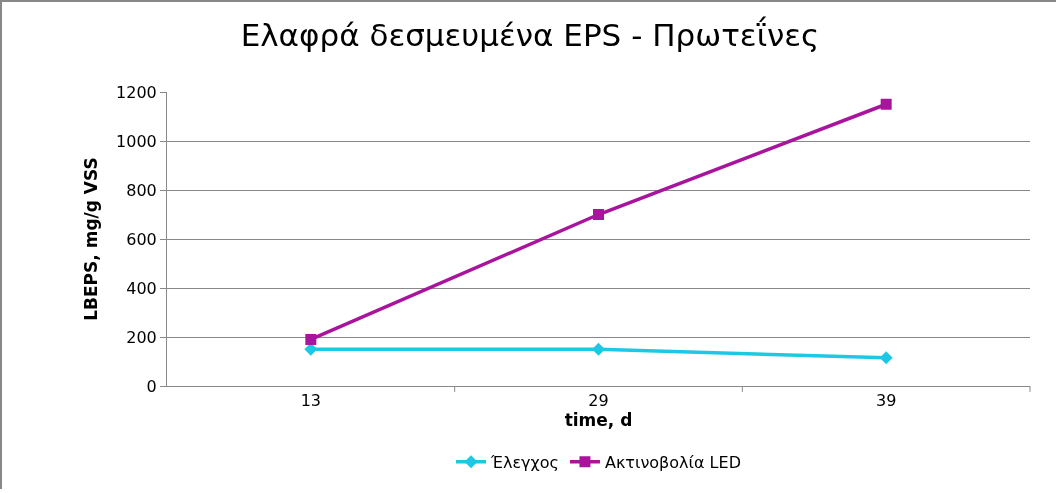 The width and height of the screenshot is (1060, 493). Describe the element at coordinates (530, 34) in the screenshot. I see `chart-title: Ελαφρά δεσμευμένα EPS - Πρωτεΐνες` at that location.